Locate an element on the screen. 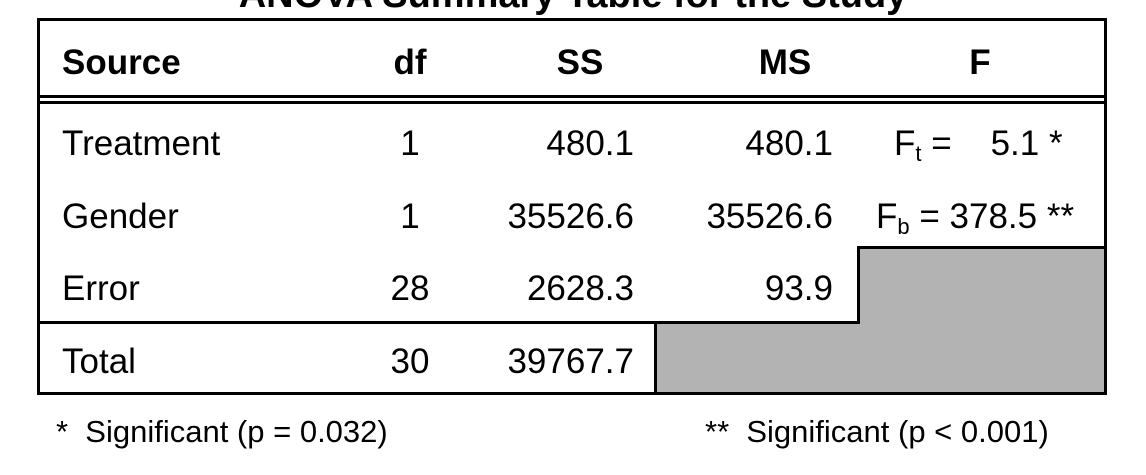  significance-mark: * is located at coordinates (1051, 143).